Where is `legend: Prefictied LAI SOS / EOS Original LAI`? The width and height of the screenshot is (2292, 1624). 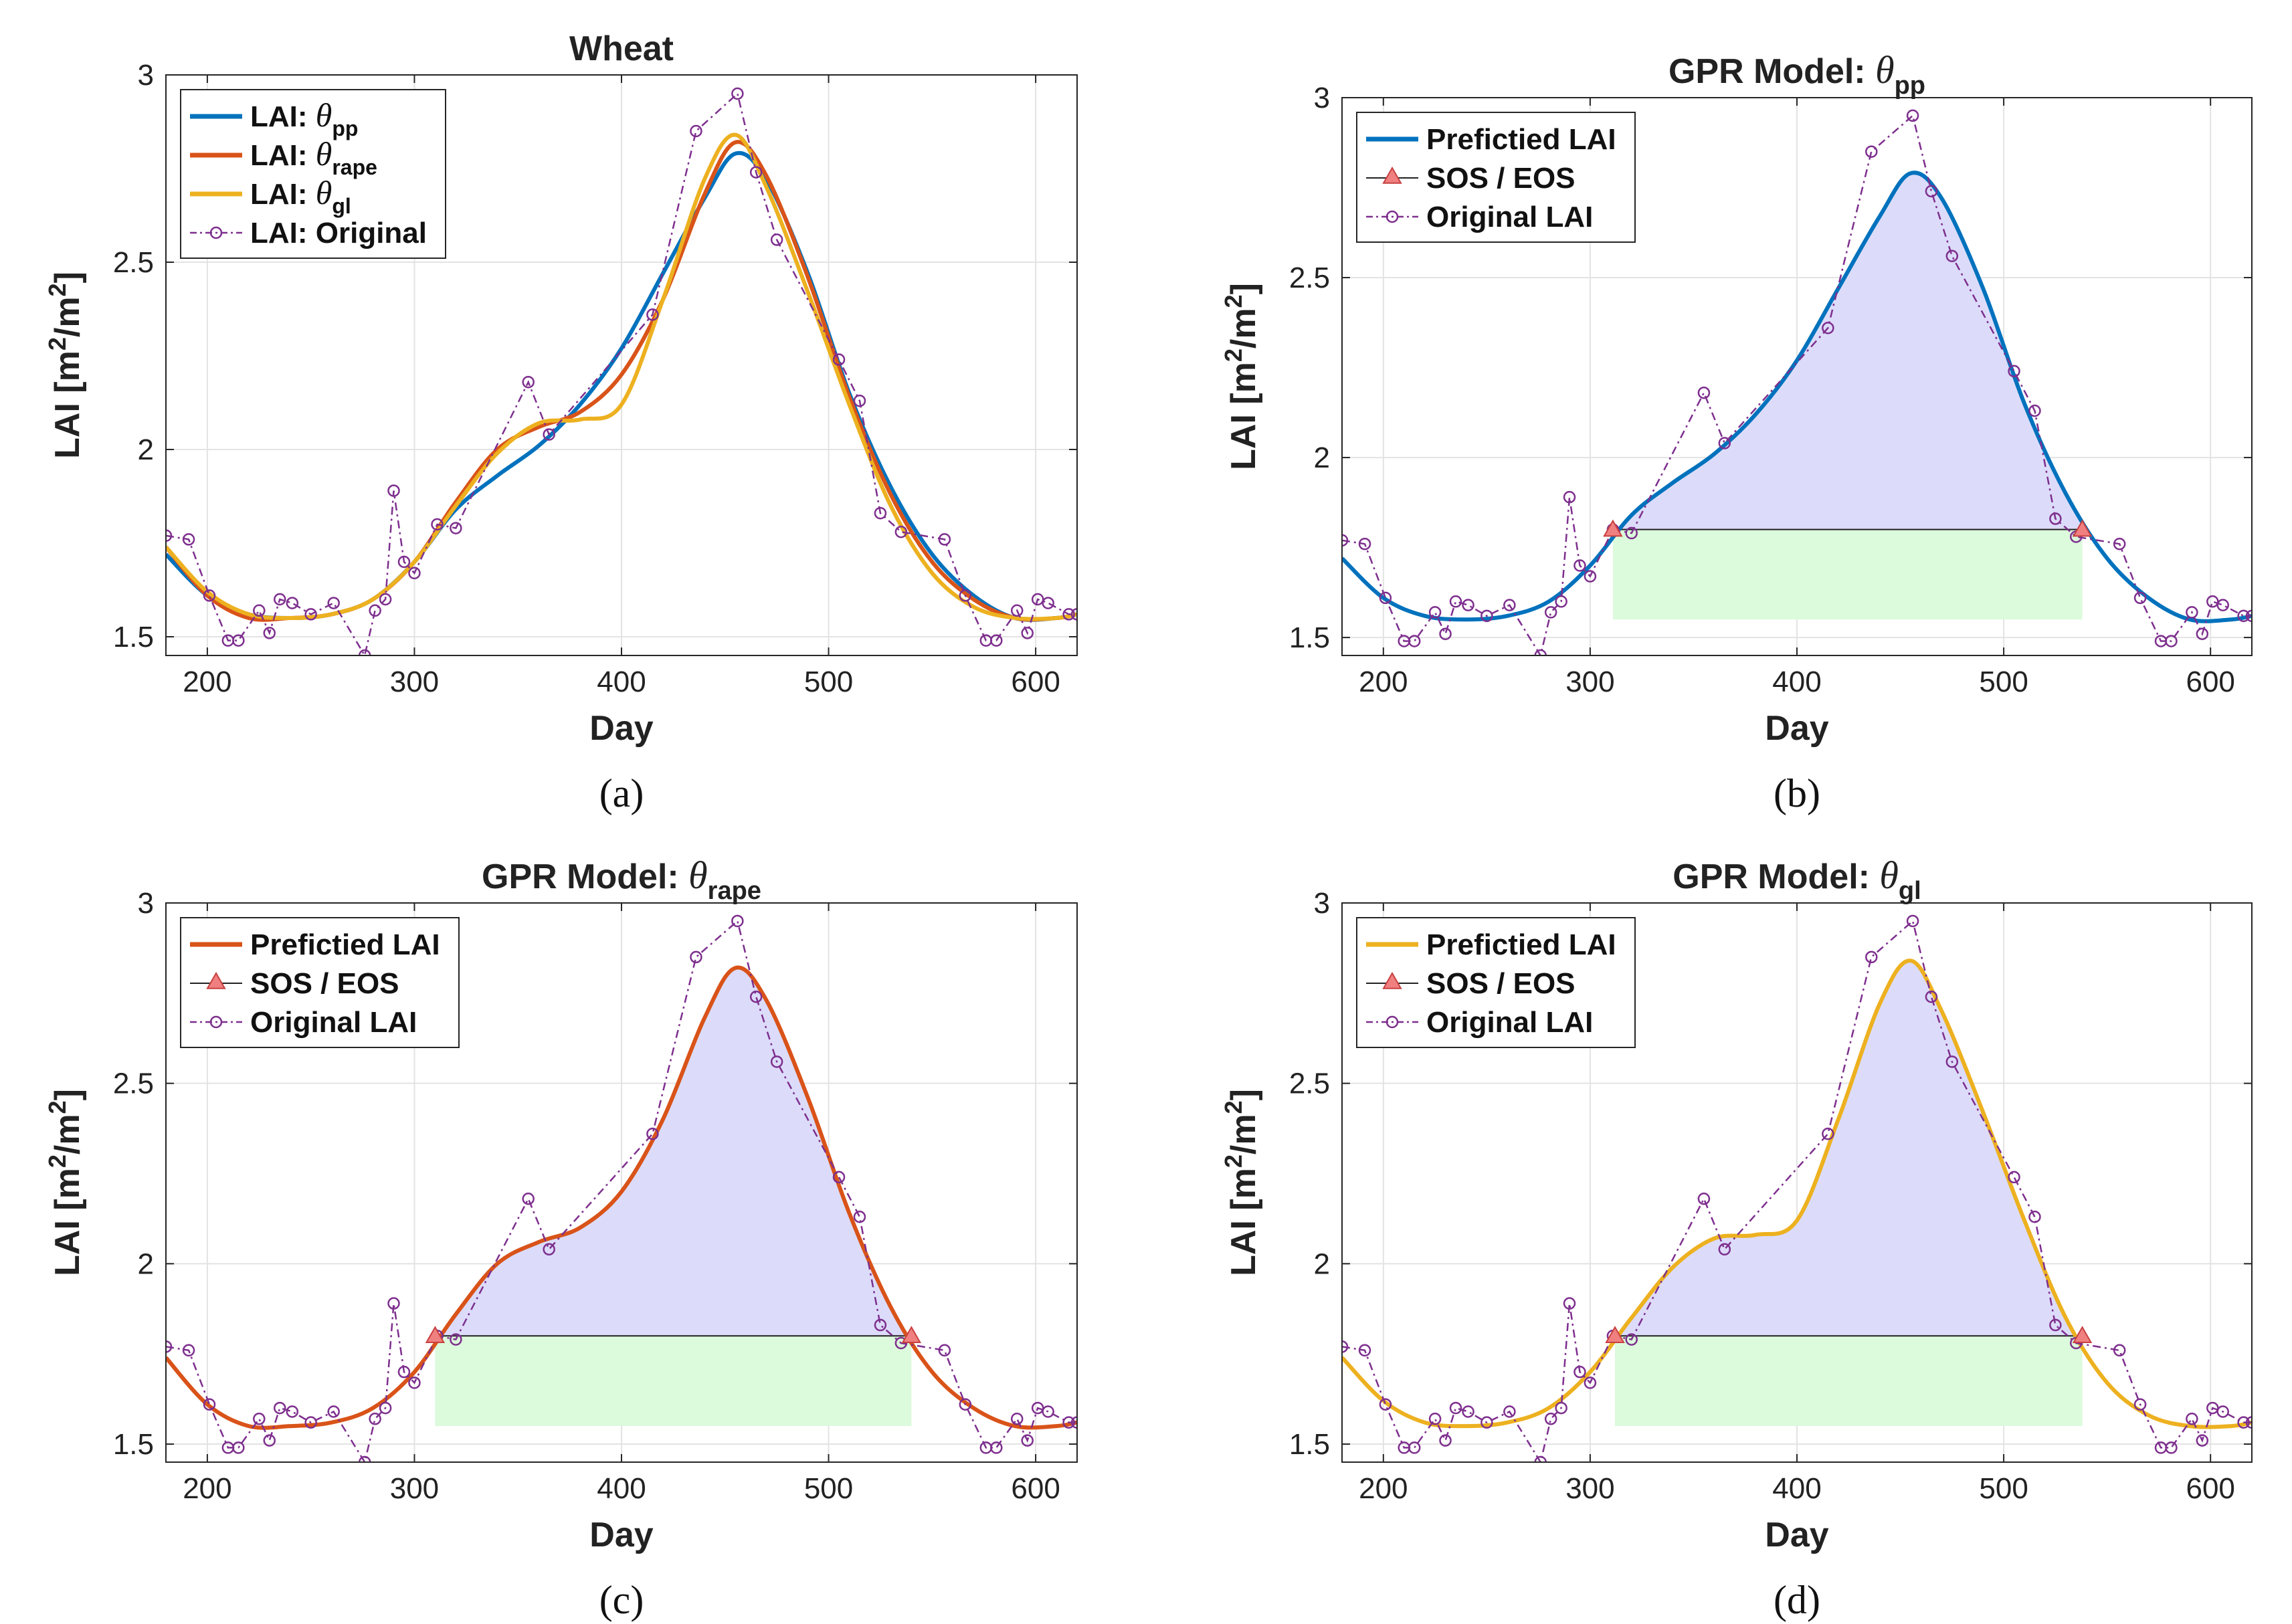
legend: Prefictied LAI SOS / EOS Original LAI is located at coordinates (1496, 177).